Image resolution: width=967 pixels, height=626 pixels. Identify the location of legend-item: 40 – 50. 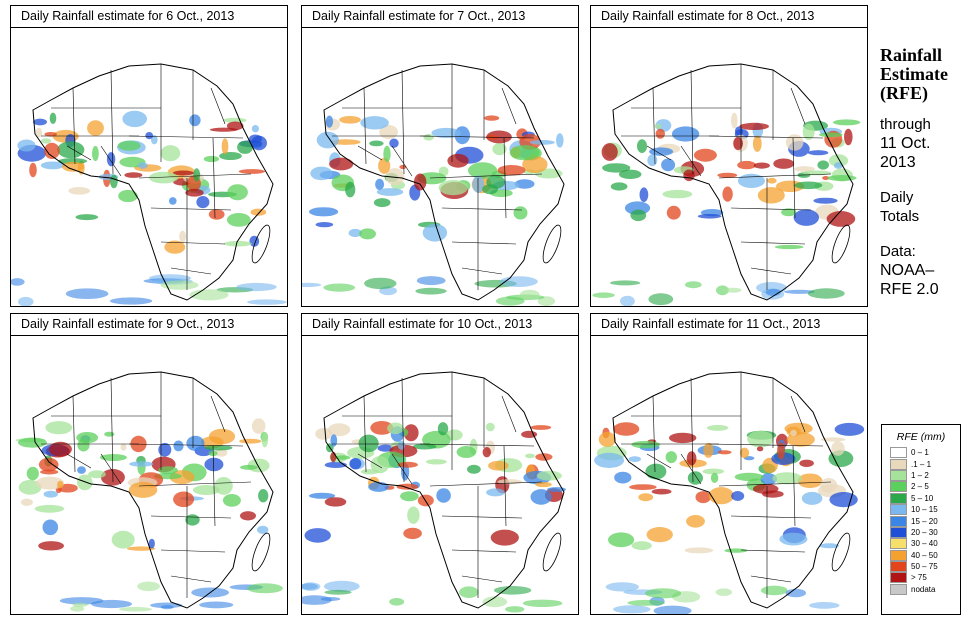
(921, 555).